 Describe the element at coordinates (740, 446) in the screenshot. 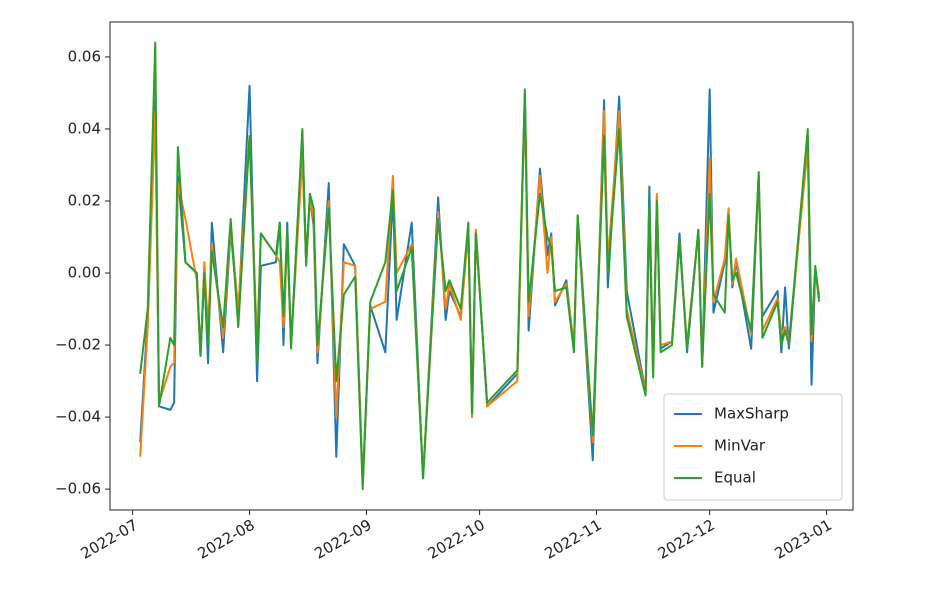

I see `legend-label: MinVar` at that location.